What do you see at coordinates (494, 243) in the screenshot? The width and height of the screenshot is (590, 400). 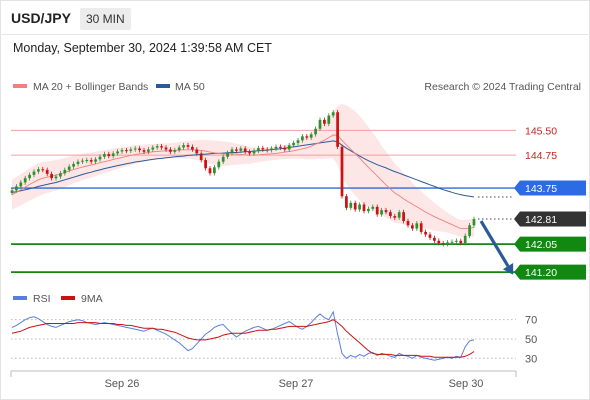 I see `forecast-arrow-shaft` at bounding box center [494, 243].